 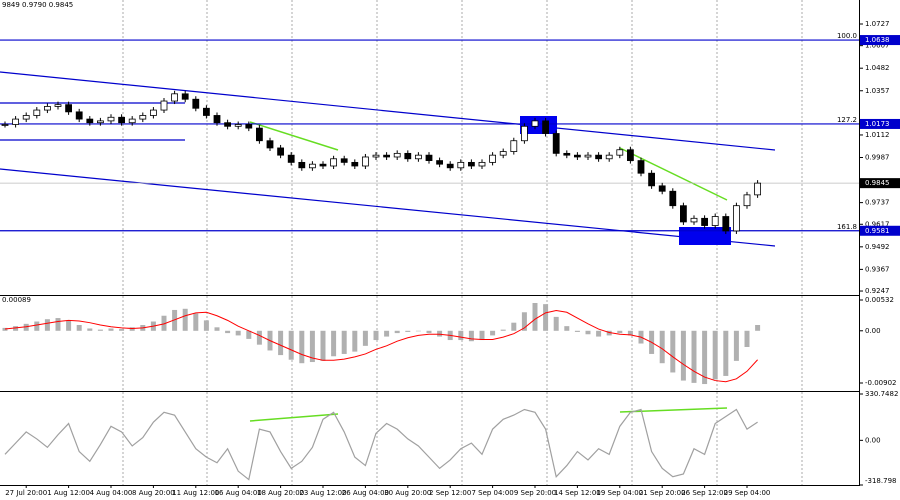 What do you see at coordinates (877, 224) in the screenshot?
I see `y-tick-label: 0.9617` at bounding box center [877, 224].